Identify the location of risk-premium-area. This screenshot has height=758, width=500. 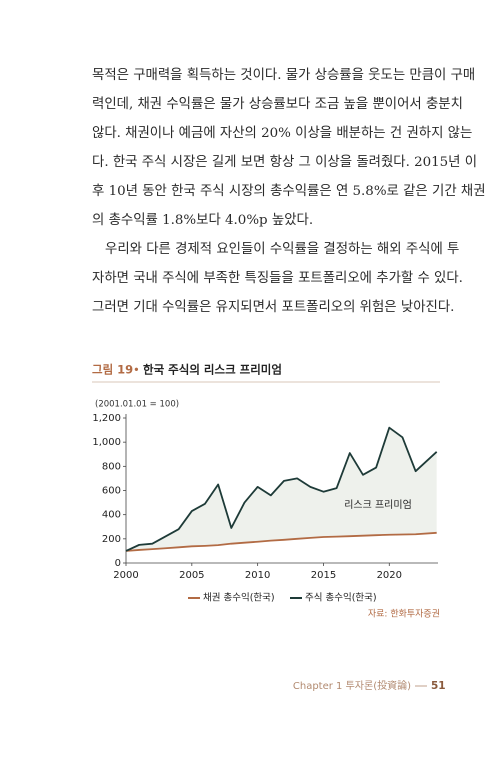
(281, 489).